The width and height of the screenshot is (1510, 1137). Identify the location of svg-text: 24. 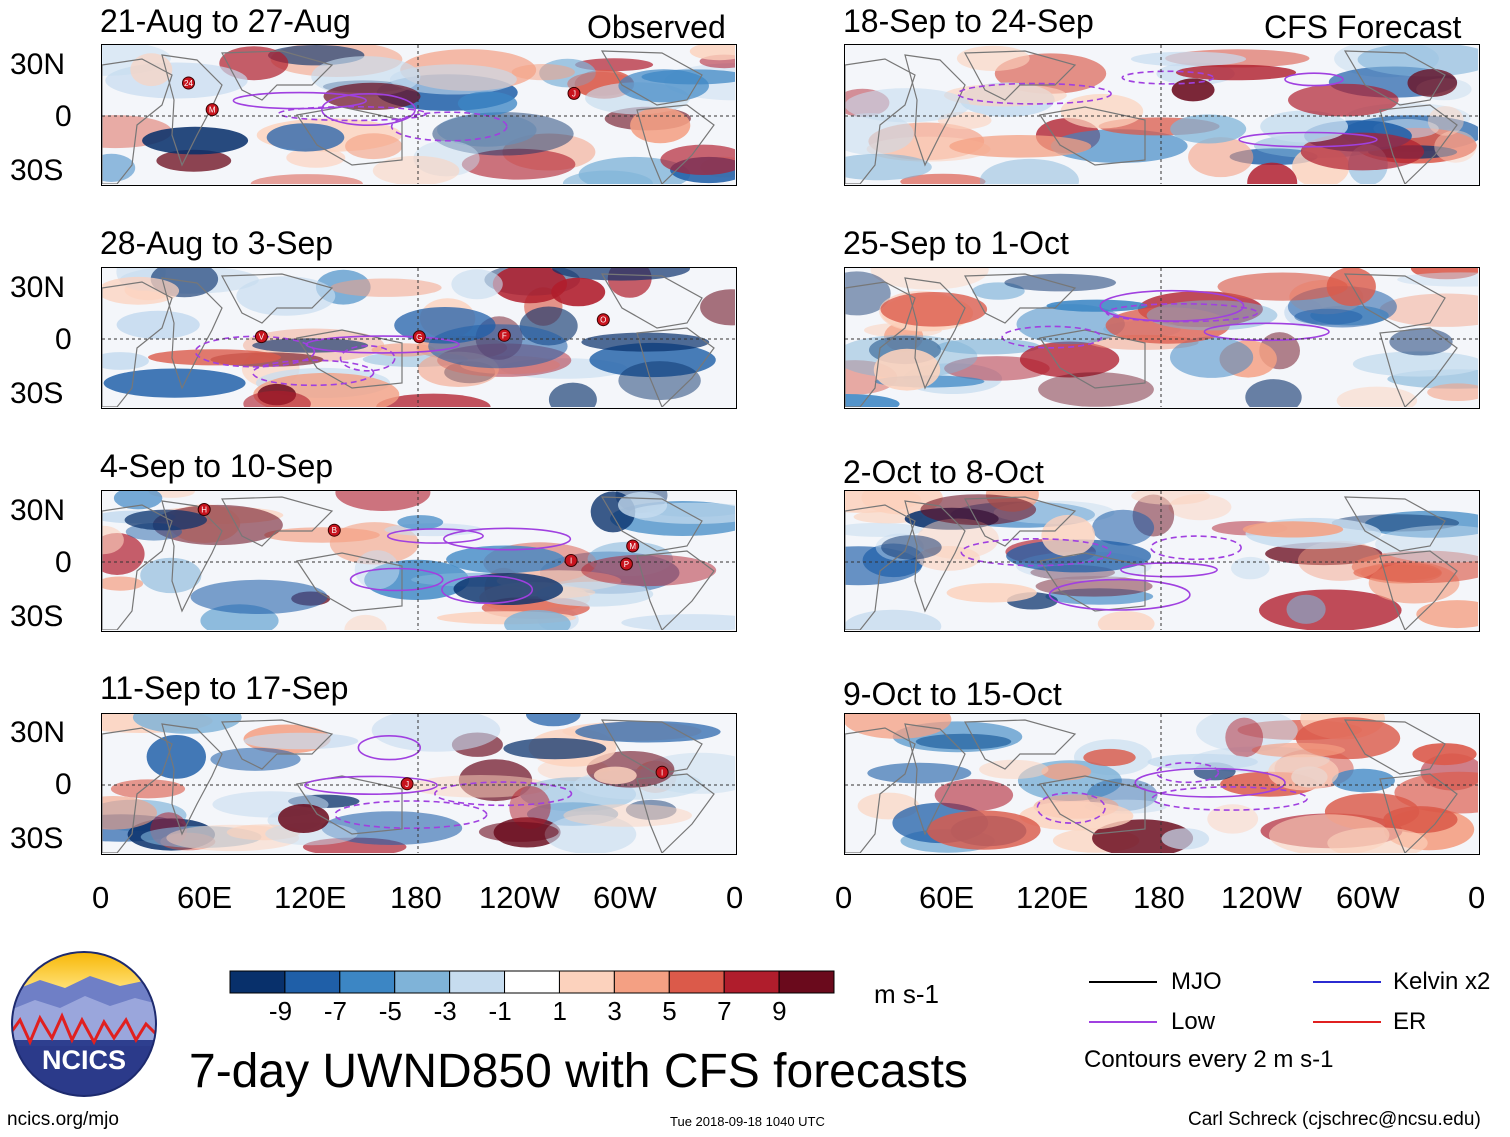
(188, 83).